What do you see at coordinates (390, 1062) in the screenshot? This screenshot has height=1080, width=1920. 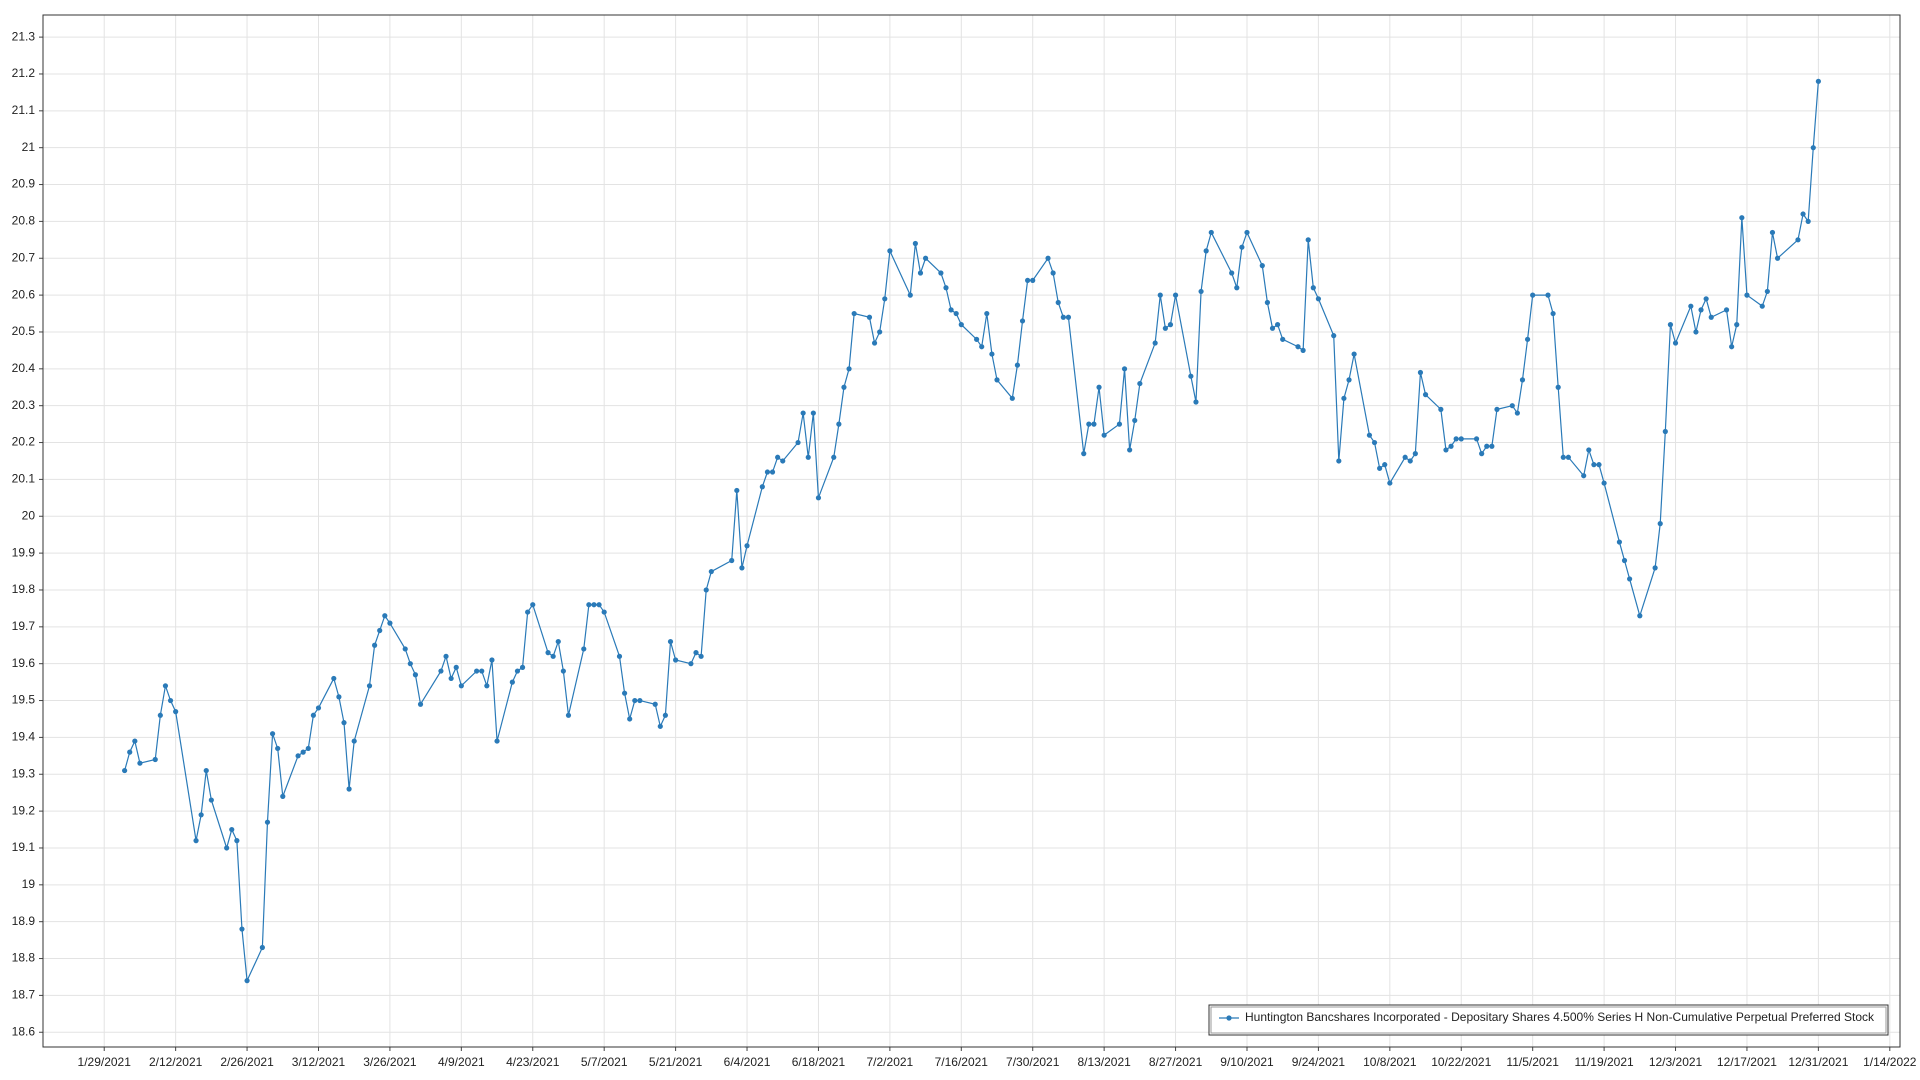 I see `x-tick-label: 3/26/2021` at bounding box center [390, 1062].